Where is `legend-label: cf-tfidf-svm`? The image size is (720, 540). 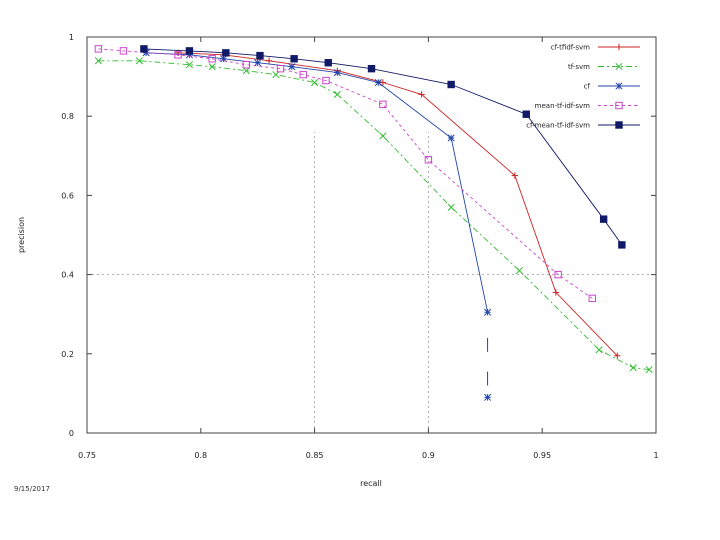
legend-label: cf-tfidf-svm is located at coordinates (570, 48).